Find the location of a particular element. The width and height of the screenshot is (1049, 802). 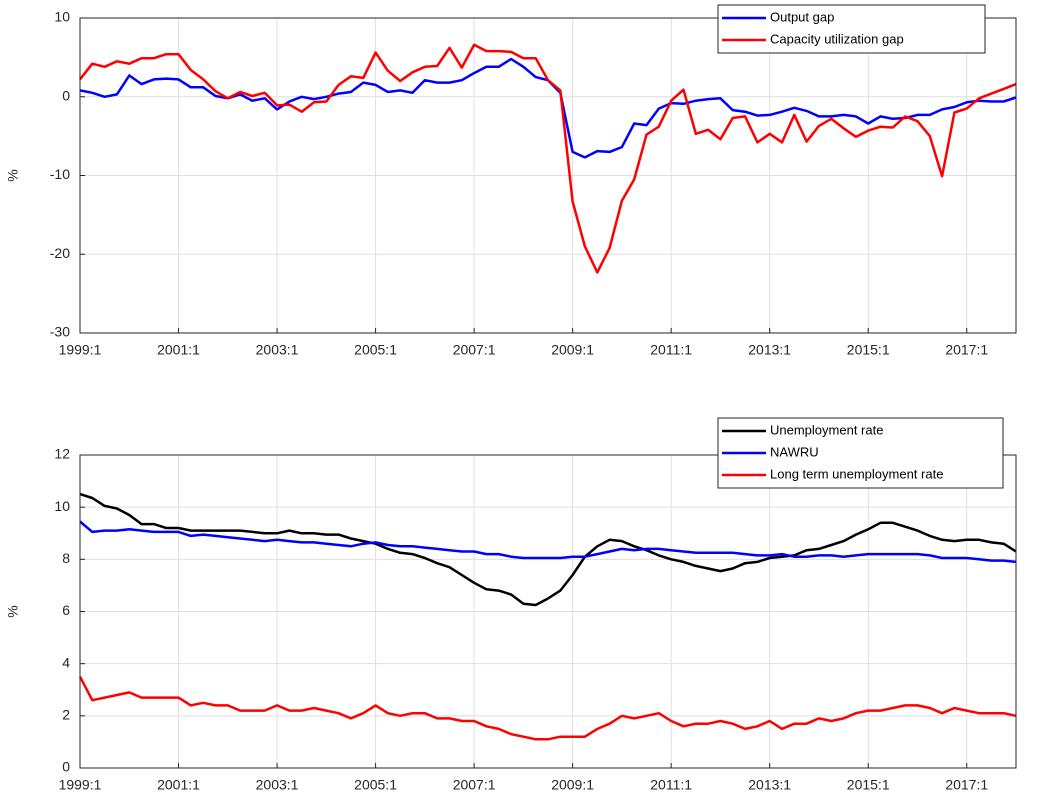

y-tick-label: -20 is located at coordinates (60, 253).